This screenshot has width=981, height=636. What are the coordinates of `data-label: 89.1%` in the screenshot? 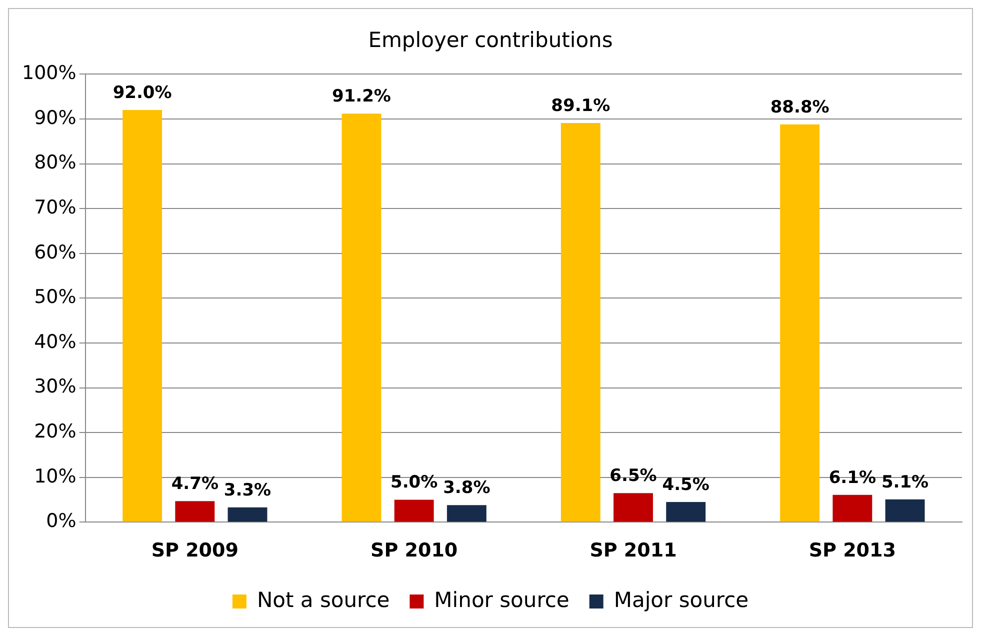 It's located at (580, 106).